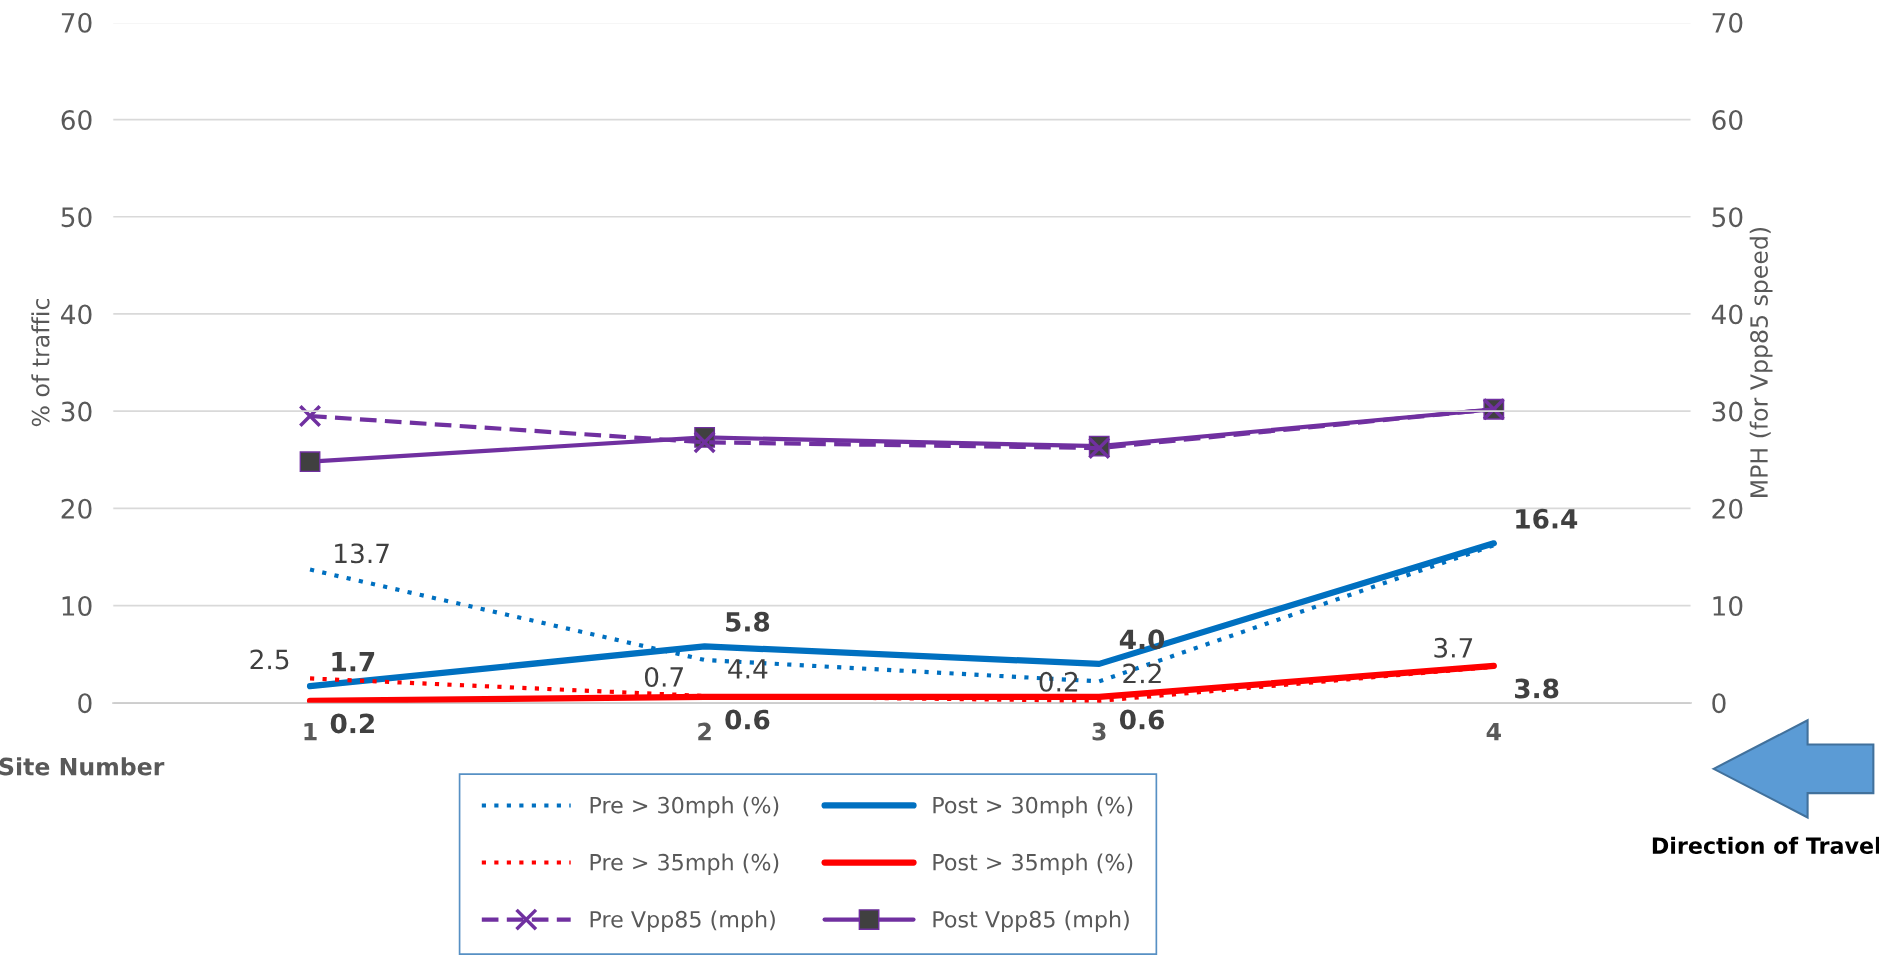 The height and width of the screenshot is (972, 1879). I want to click on y2-tick-label: 10, so click(1728, 606).